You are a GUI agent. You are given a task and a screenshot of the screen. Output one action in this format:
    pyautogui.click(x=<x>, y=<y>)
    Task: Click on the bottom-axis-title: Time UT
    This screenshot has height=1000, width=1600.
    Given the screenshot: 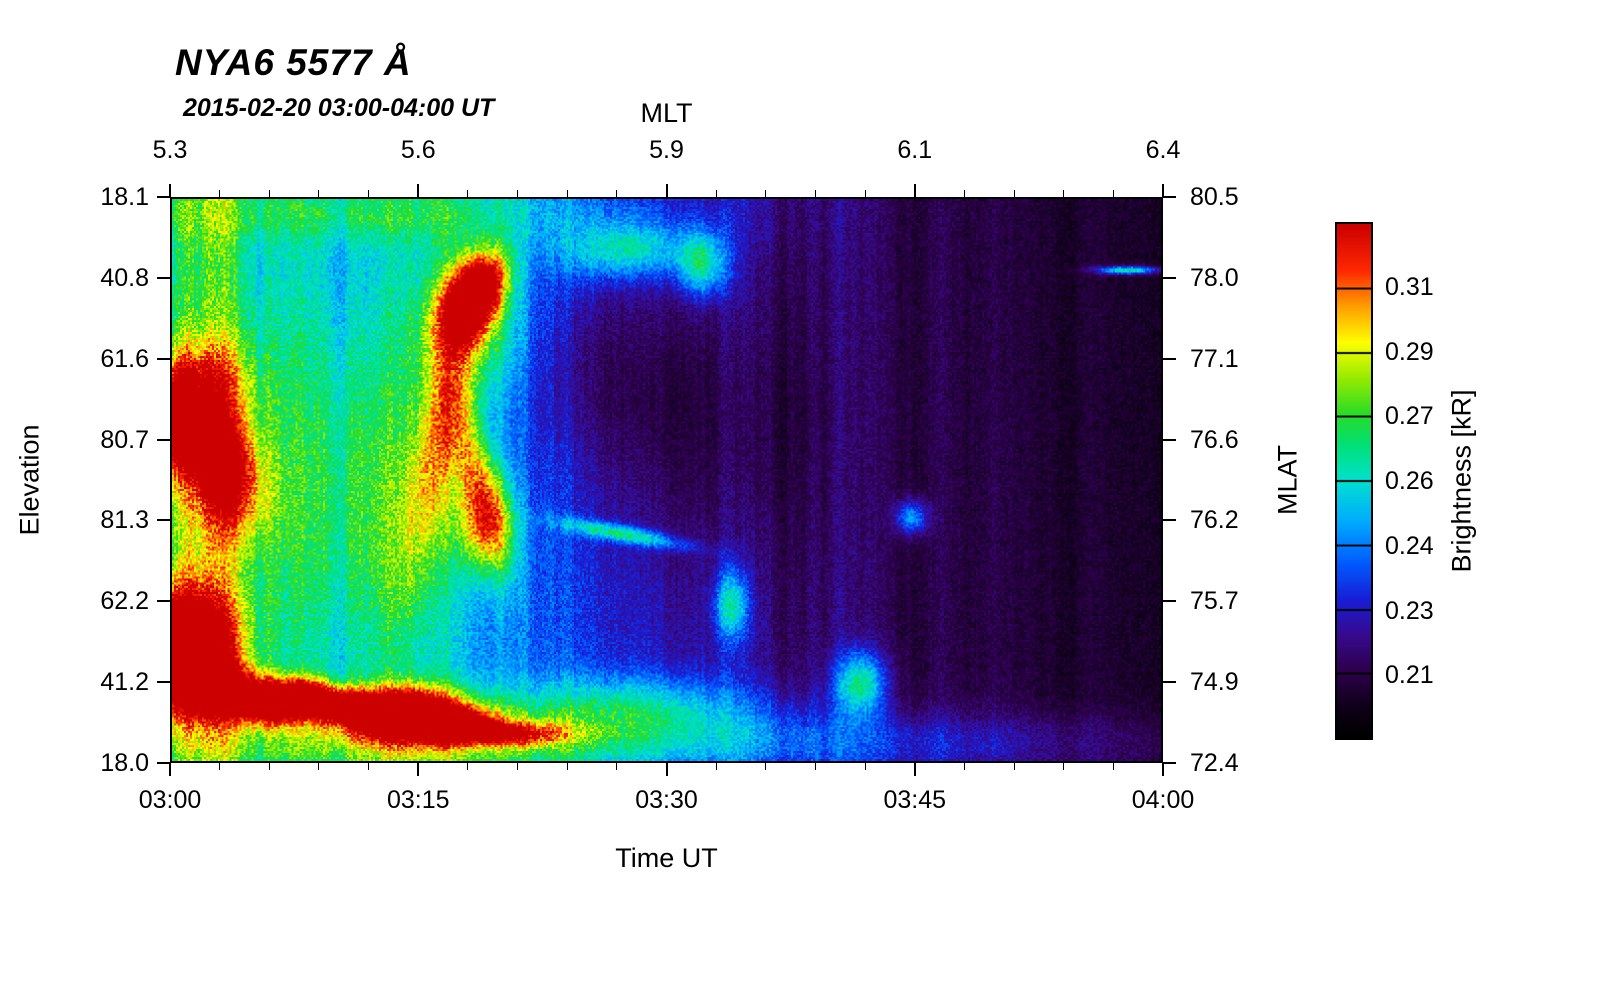 What is the action you would take?
    pyautogui.click(x=666, y=858)
    